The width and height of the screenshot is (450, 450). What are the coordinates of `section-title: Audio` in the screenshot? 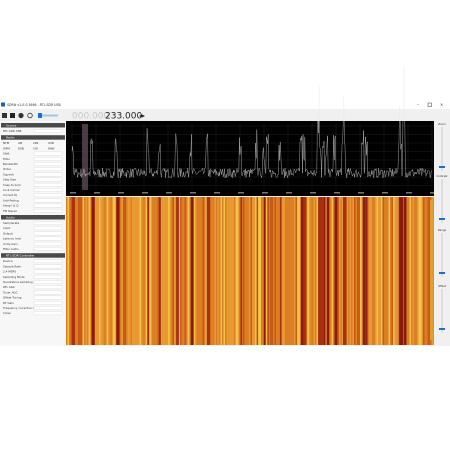 It's located at (10, 217).